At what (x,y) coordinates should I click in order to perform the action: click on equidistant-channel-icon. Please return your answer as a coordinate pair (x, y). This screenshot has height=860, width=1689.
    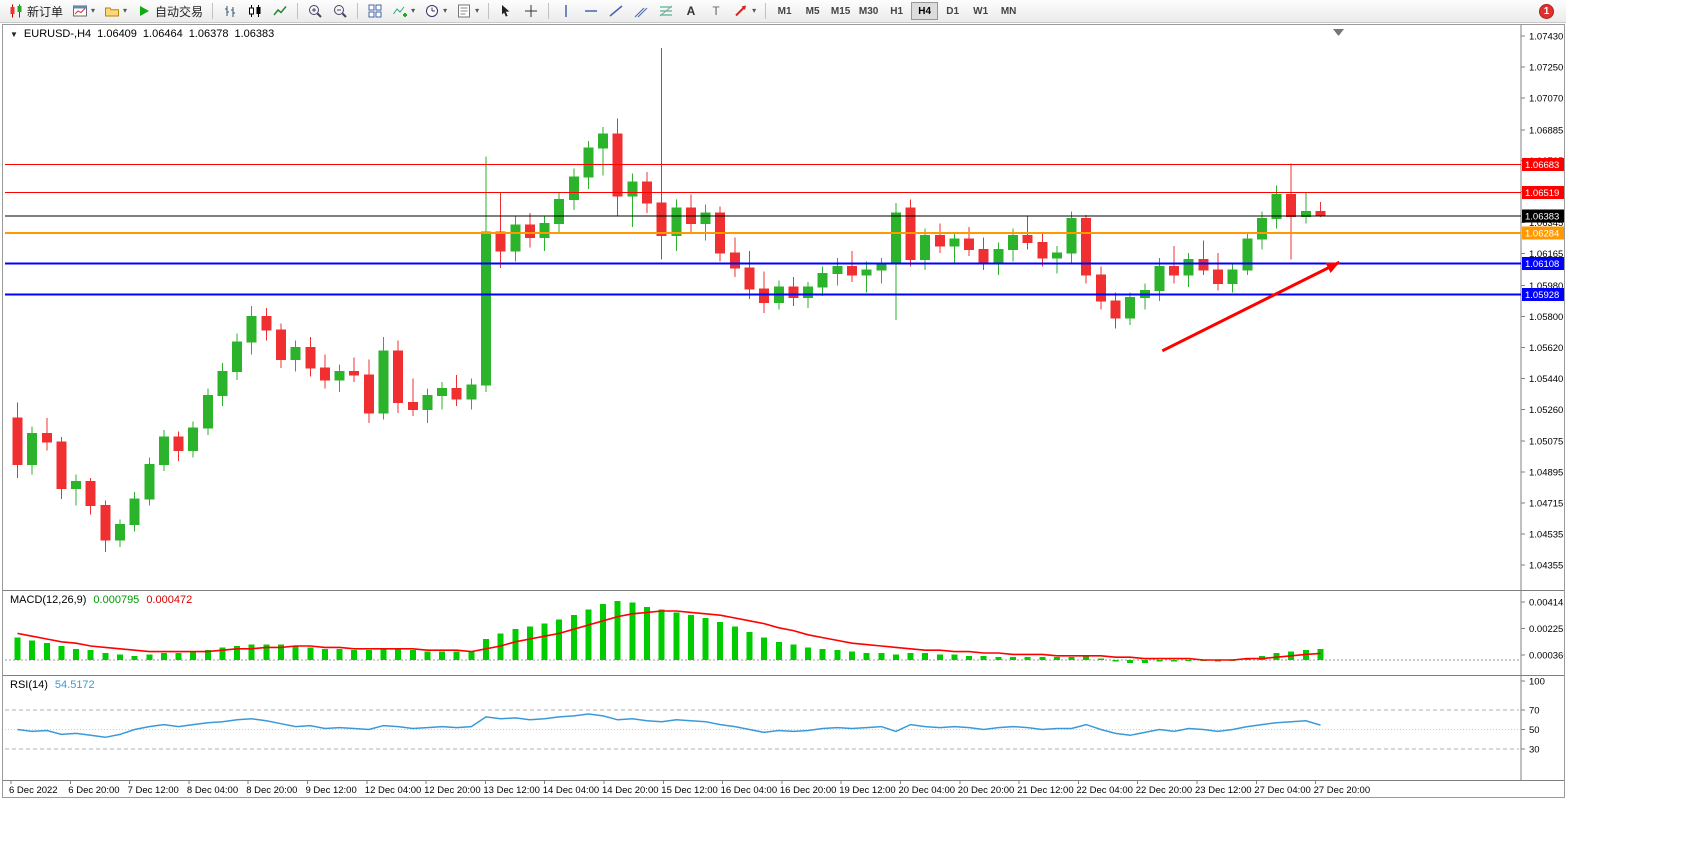
    Looking at the image, I should click on (641, 12).